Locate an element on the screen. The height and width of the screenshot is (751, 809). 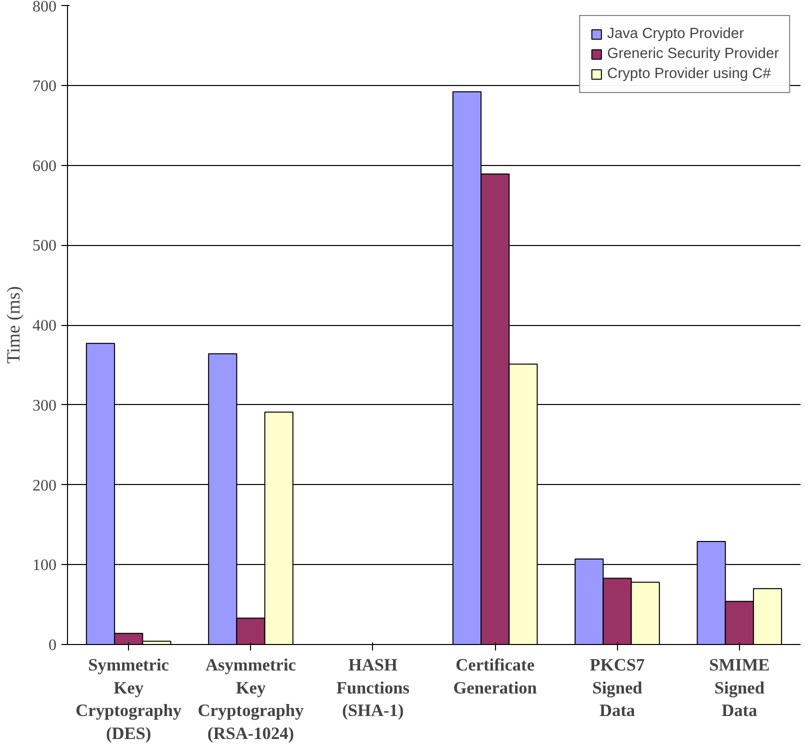
x-tick-label: PKCS7 Signed Data is located at coordinates (618, 688).